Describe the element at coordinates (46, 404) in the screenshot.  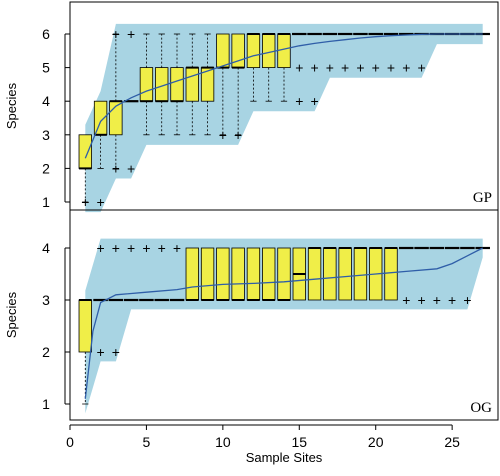
I see `og-y-tick-label-1: 1` at that location.